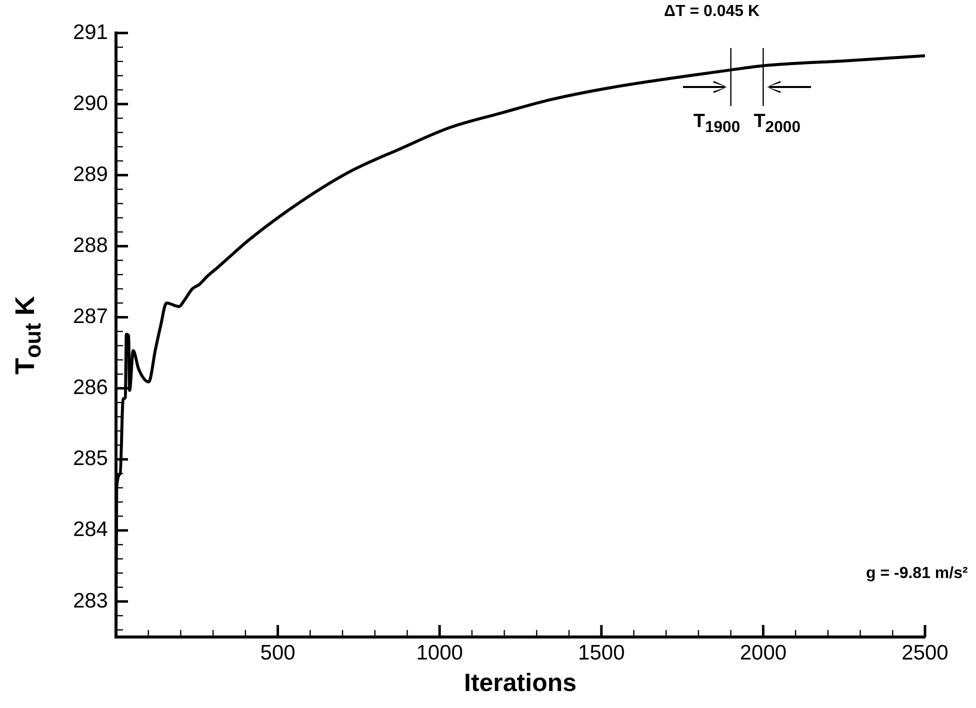 Image resolution: width=976 pixels, height=708 pixels. I want to click on y-tick-label: 285, so click(90, 458).